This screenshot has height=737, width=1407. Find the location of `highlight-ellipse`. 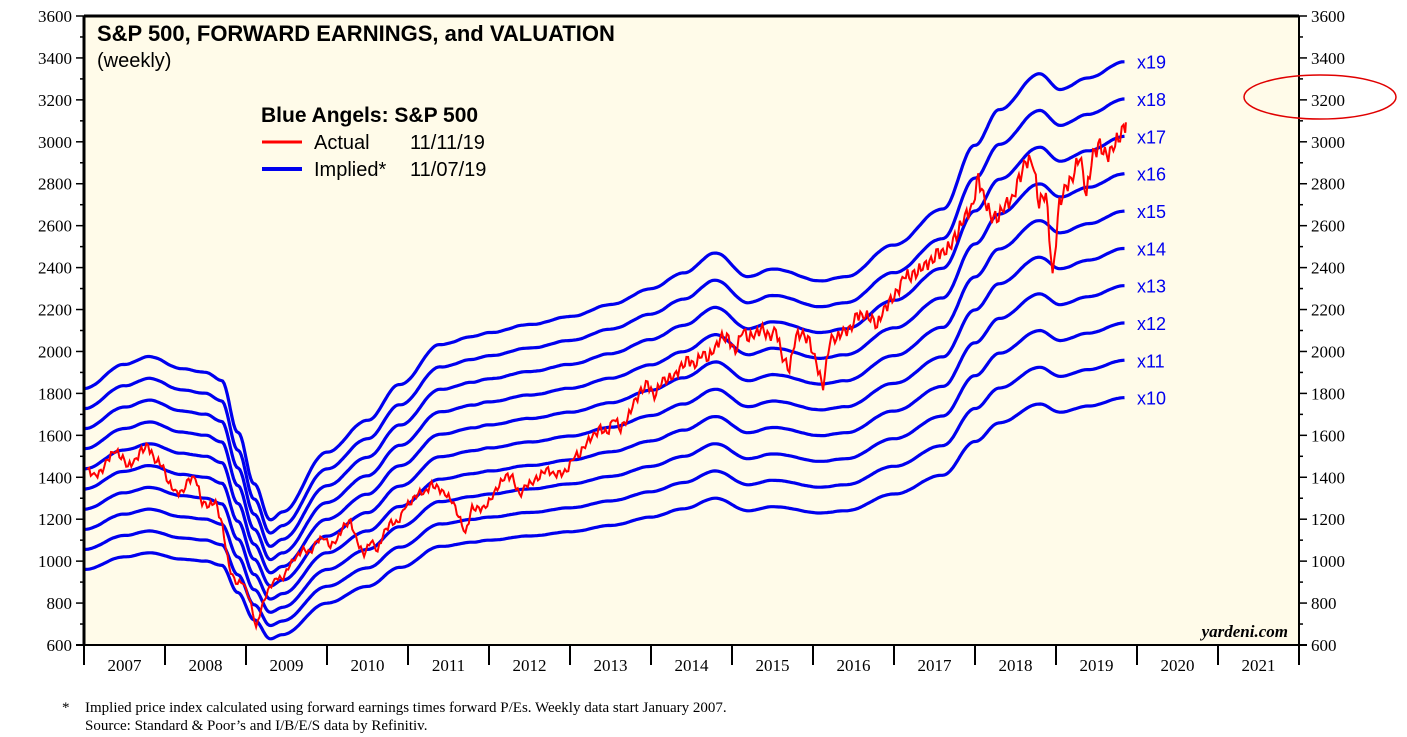

highlight-ellipse is located at coordinates (1320, 97).